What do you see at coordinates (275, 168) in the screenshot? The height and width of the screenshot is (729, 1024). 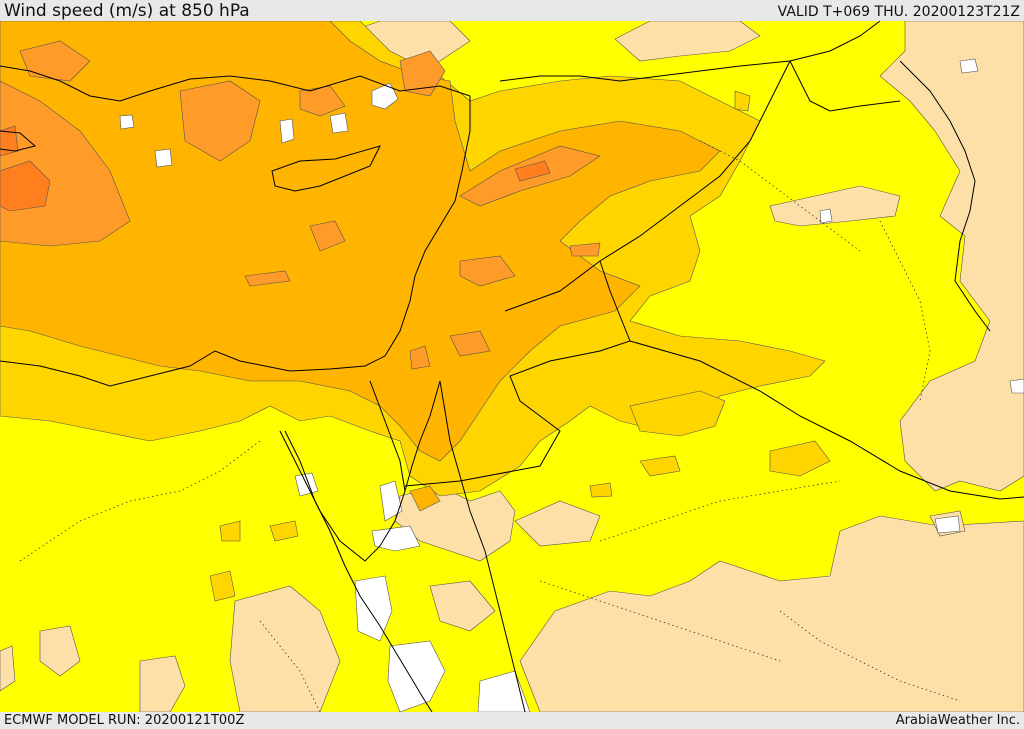 I see `stormy-wind-areas` at bounding box center [275, 168].